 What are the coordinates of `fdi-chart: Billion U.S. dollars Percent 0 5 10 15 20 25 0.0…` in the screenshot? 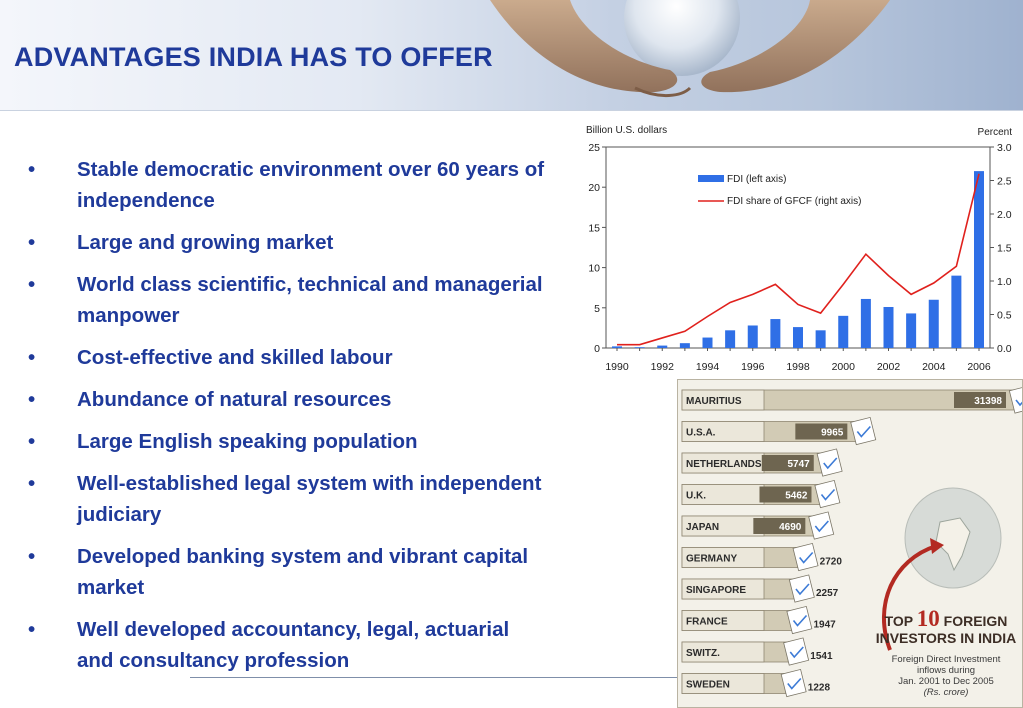 It's located at (799, 249).